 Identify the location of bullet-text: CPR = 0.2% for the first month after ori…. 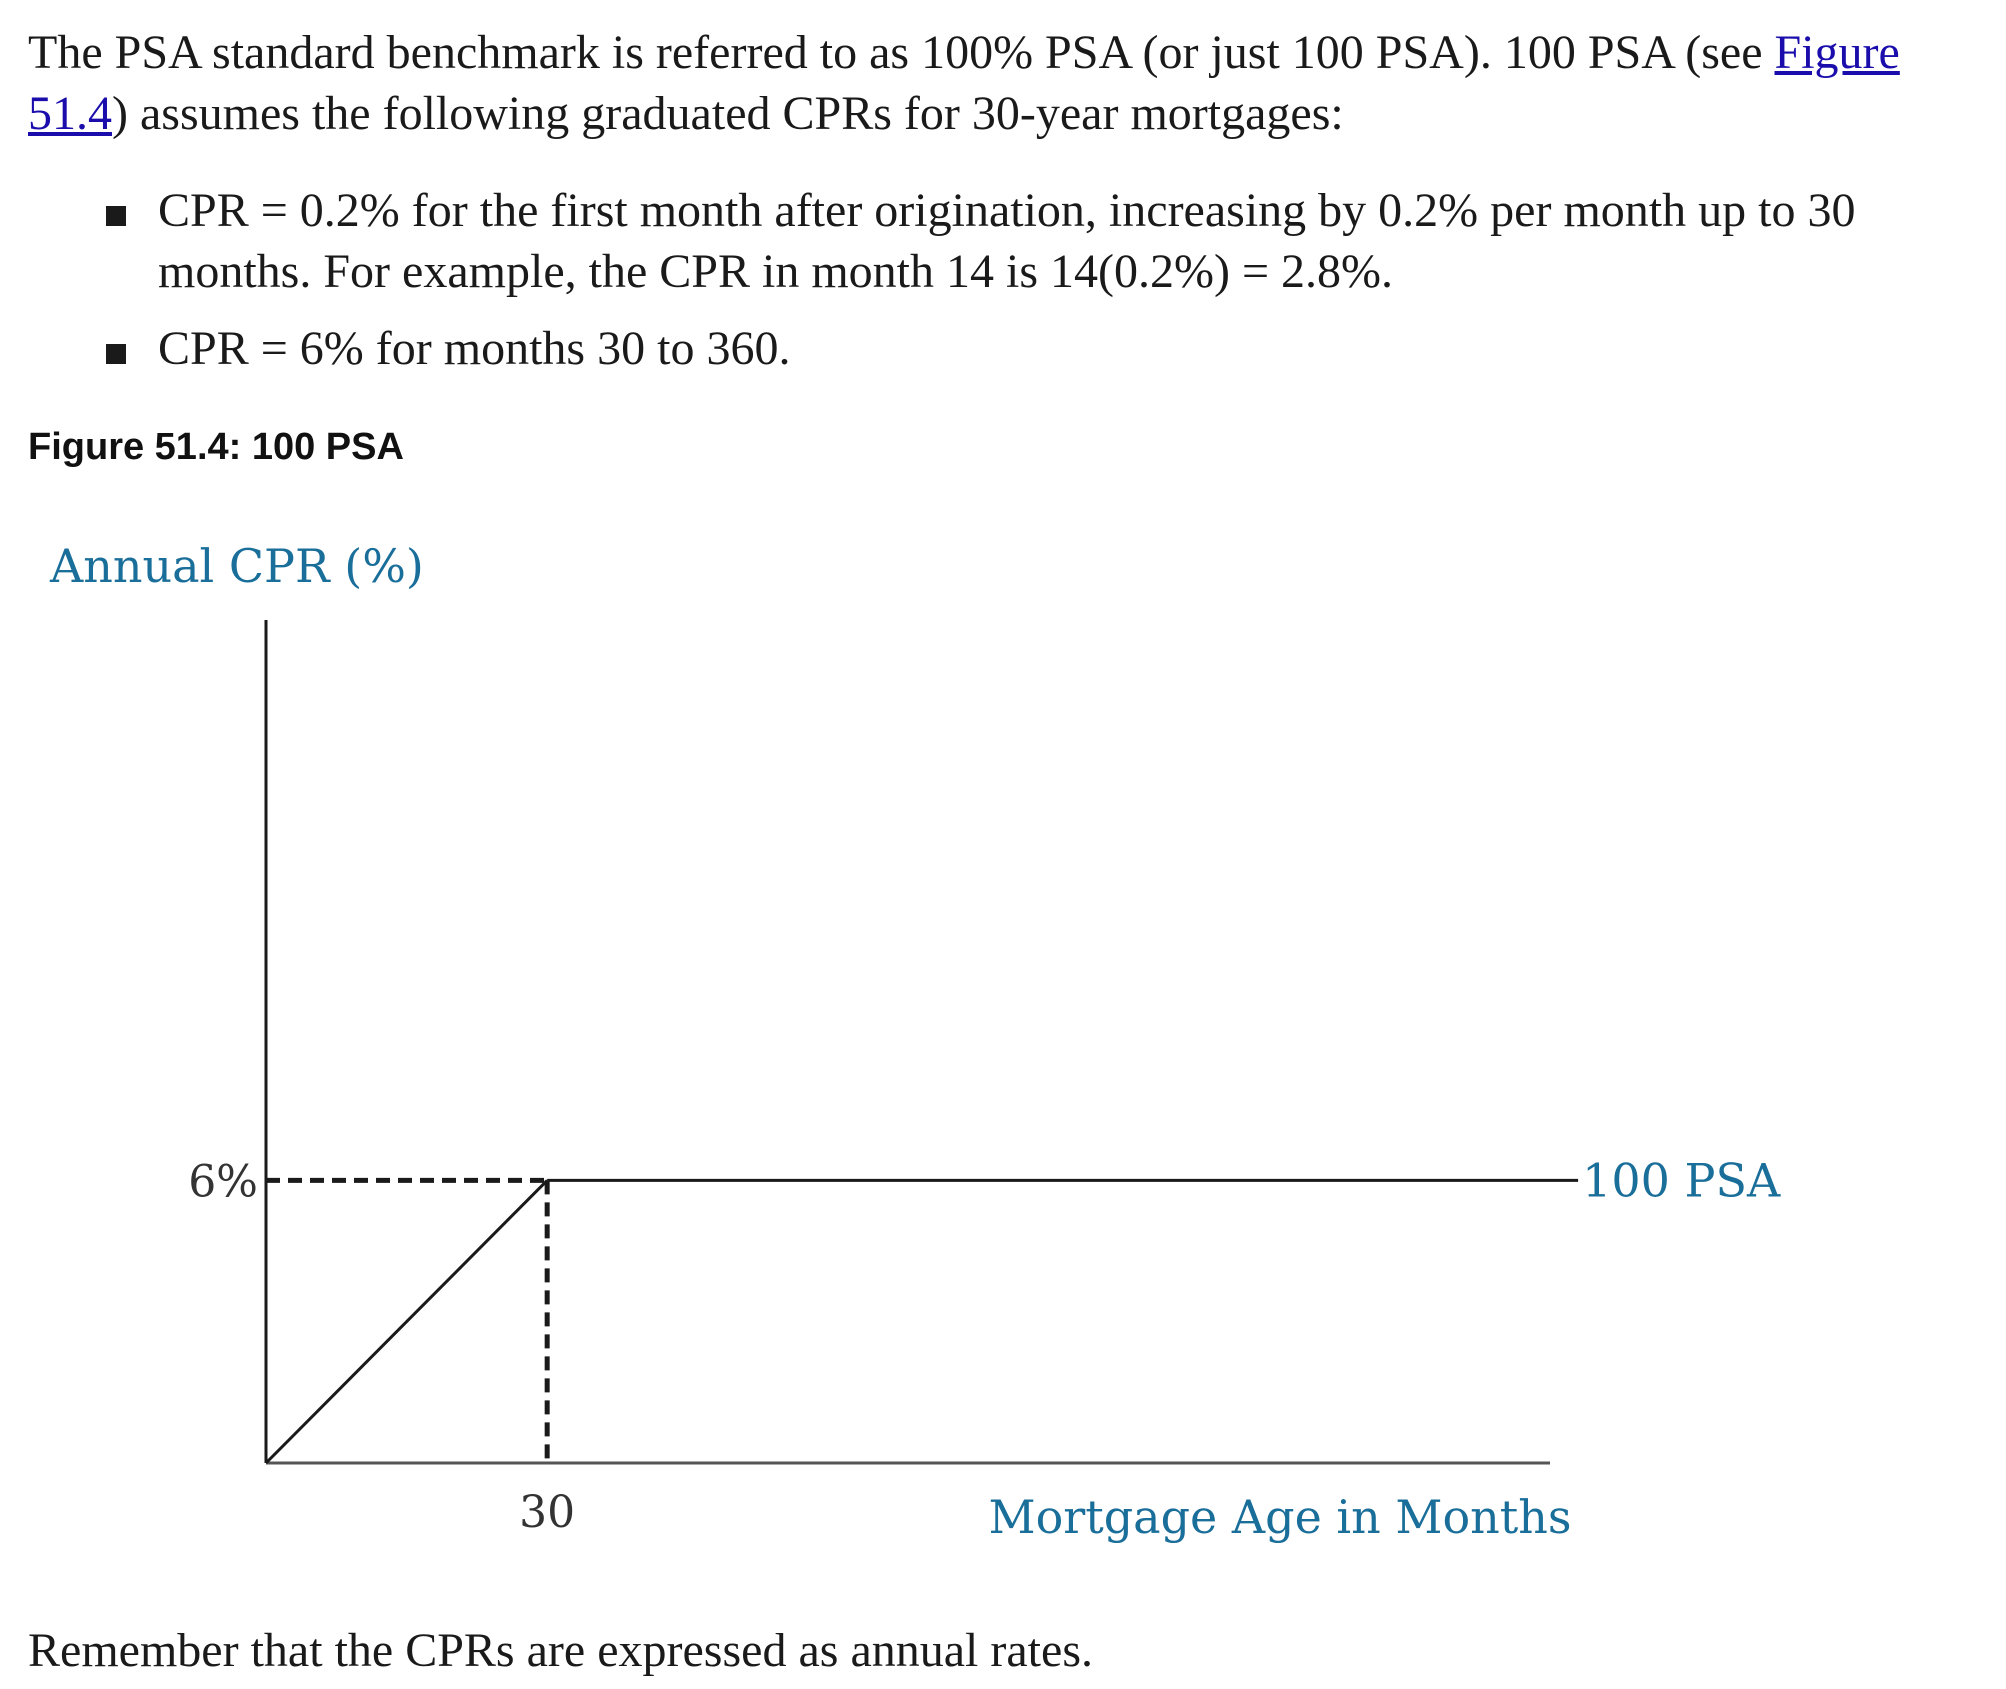
(1007, 241).